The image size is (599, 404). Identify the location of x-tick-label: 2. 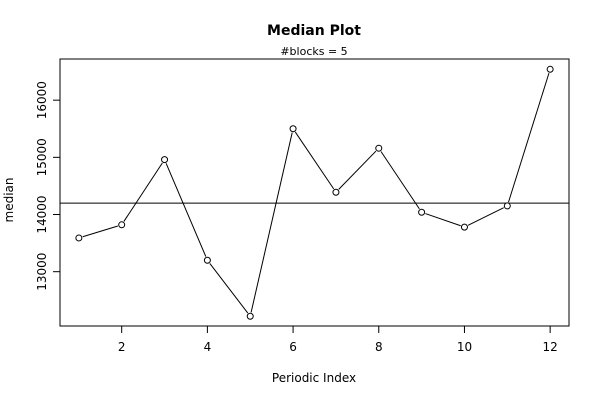
(122, 347).